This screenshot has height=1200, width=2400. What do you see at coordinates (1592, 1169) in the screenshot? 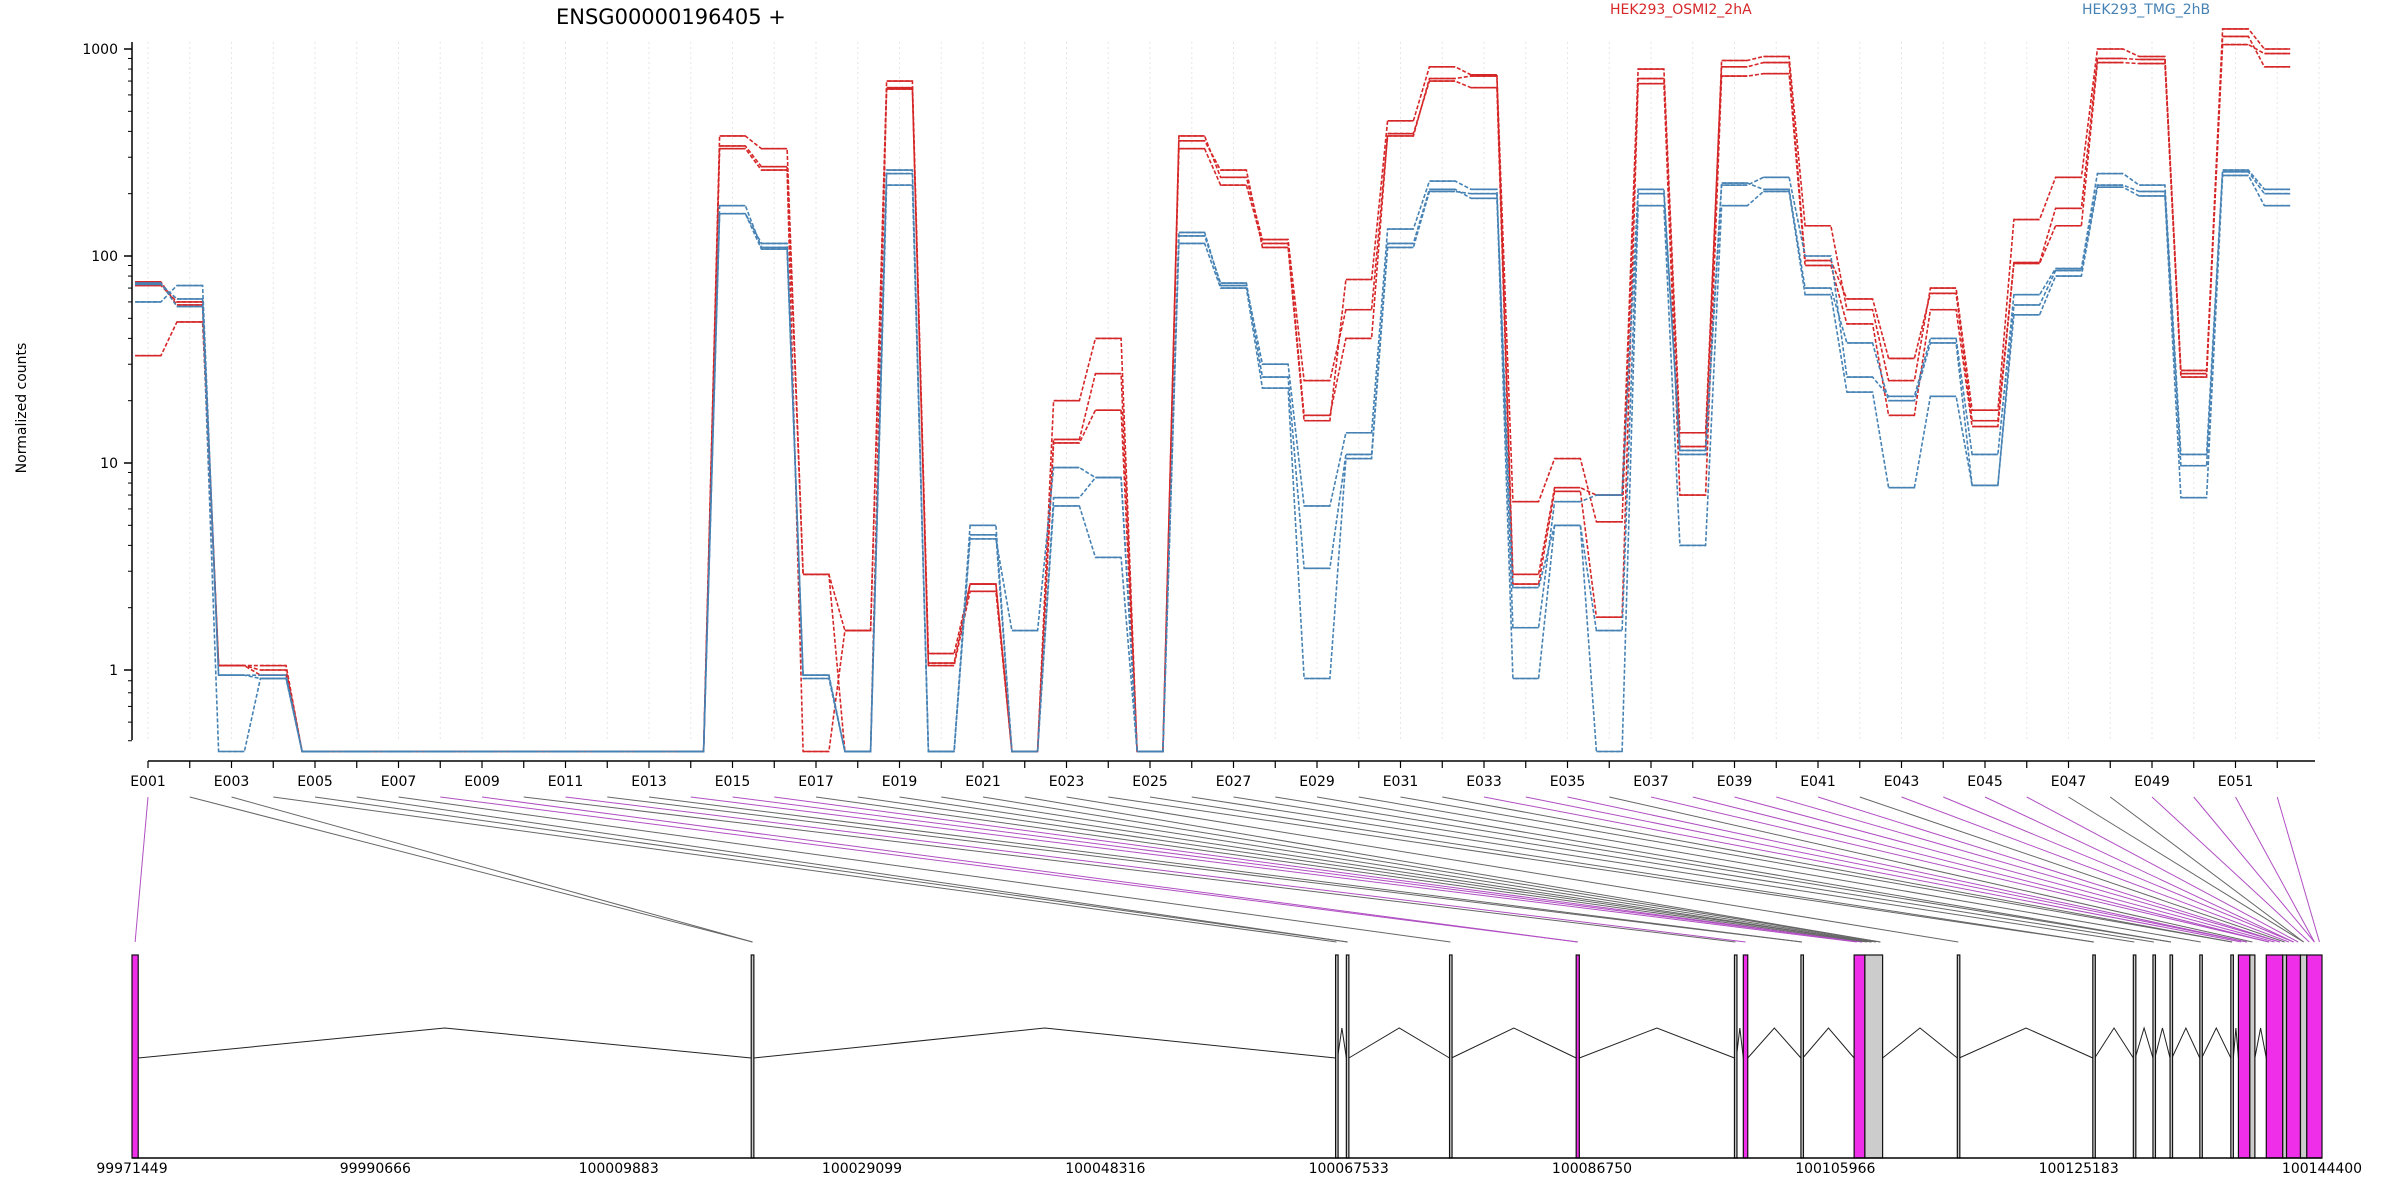
I see `genomic-tick-label: 100086750` at bounding box center [1592, 1169].